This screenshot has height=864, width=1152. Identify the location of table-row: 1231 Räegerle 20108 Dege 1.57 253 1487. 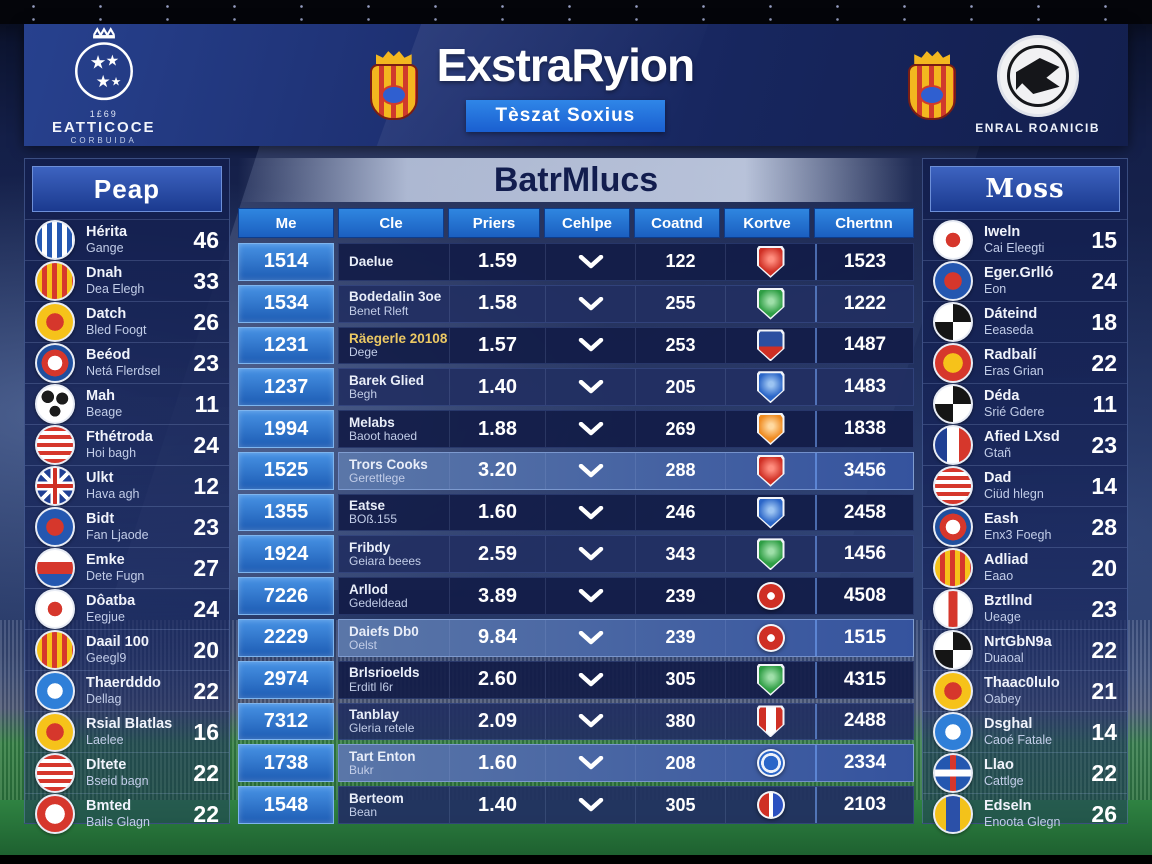
(576, 345).